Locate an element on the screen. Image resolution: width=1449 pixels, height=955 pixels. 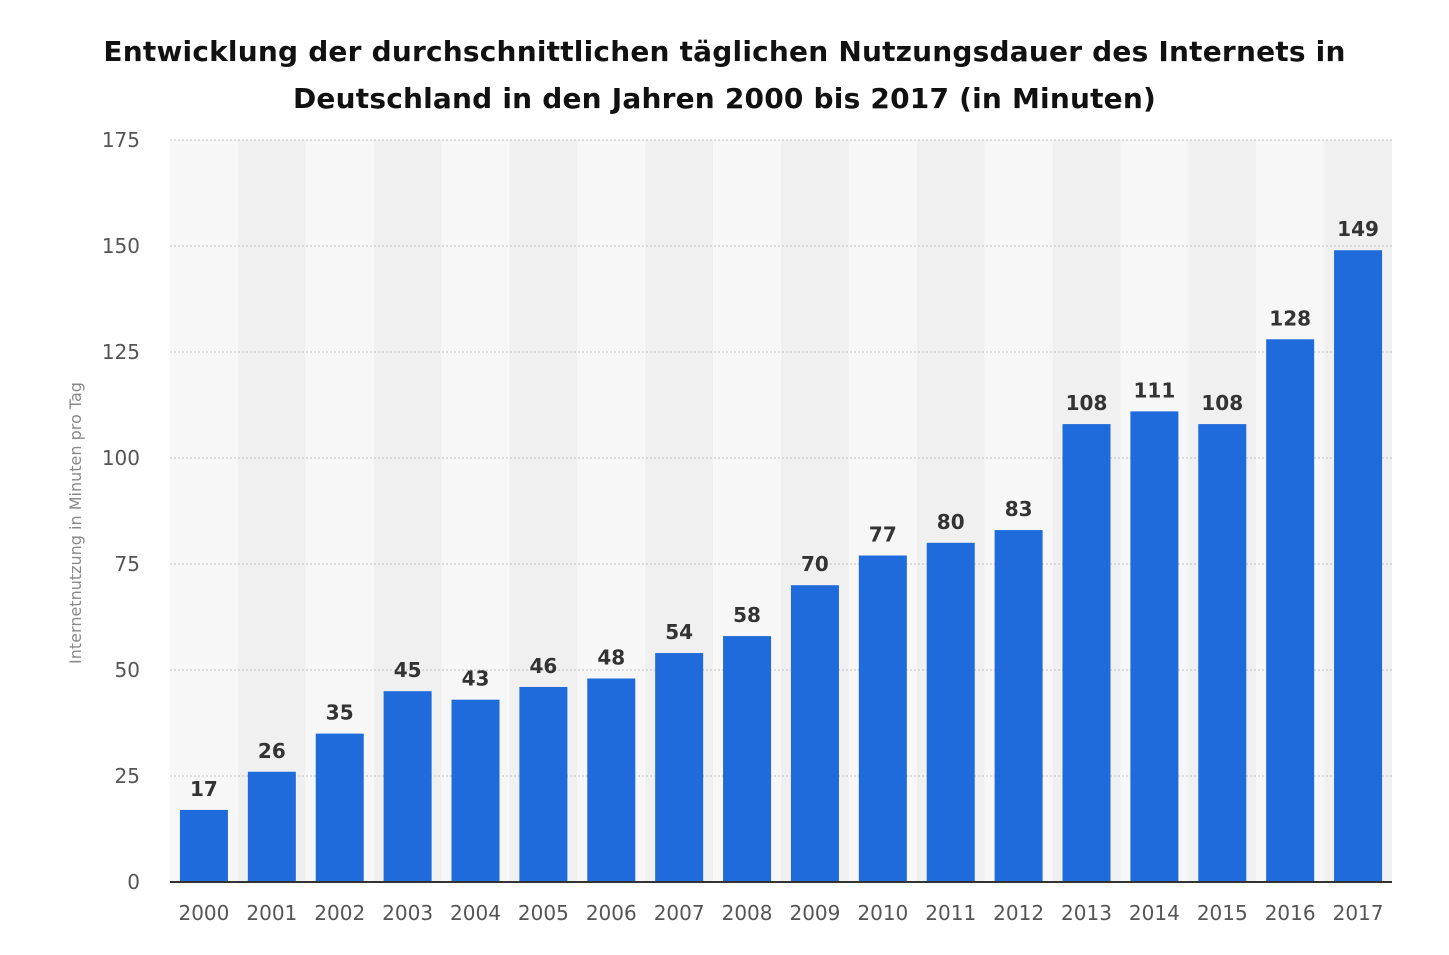
x-tick-label: 2017 is located at coordinates (1358, 913).